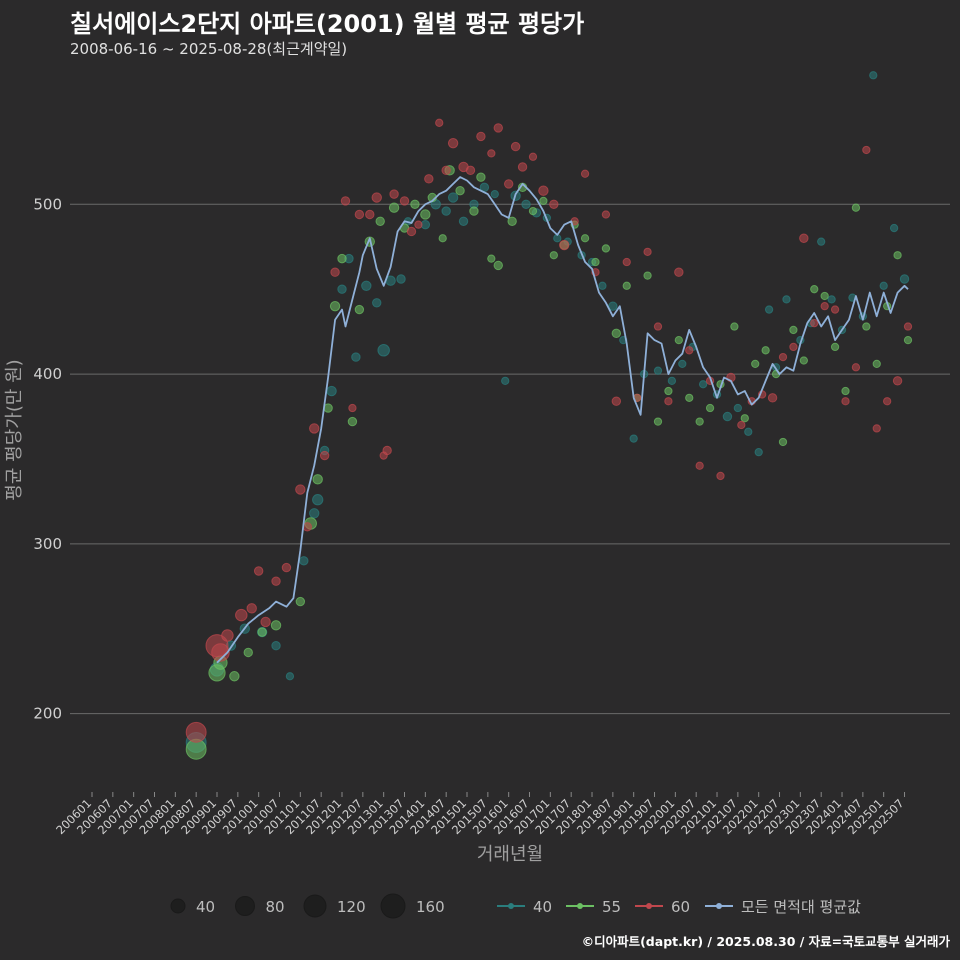 The height and width of the screenshot is (960, 960). Describe the element at coordinates (515, 906) in the screenshot. I see `legend-layer: 40 80 120 160 40 55 60 모든 면적대 평균값` at that location.